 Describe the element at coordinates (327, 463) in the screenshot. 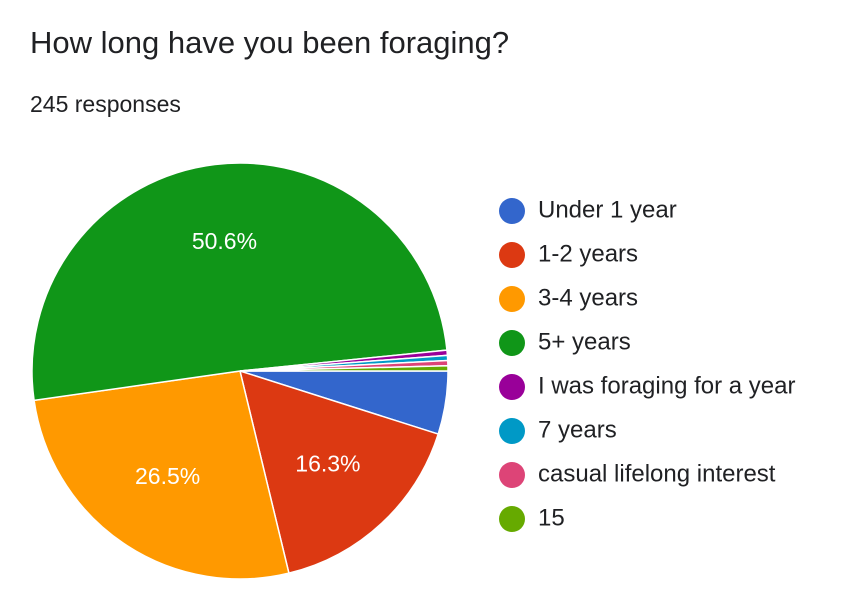

I see `data-label: 16.3%` at that location.